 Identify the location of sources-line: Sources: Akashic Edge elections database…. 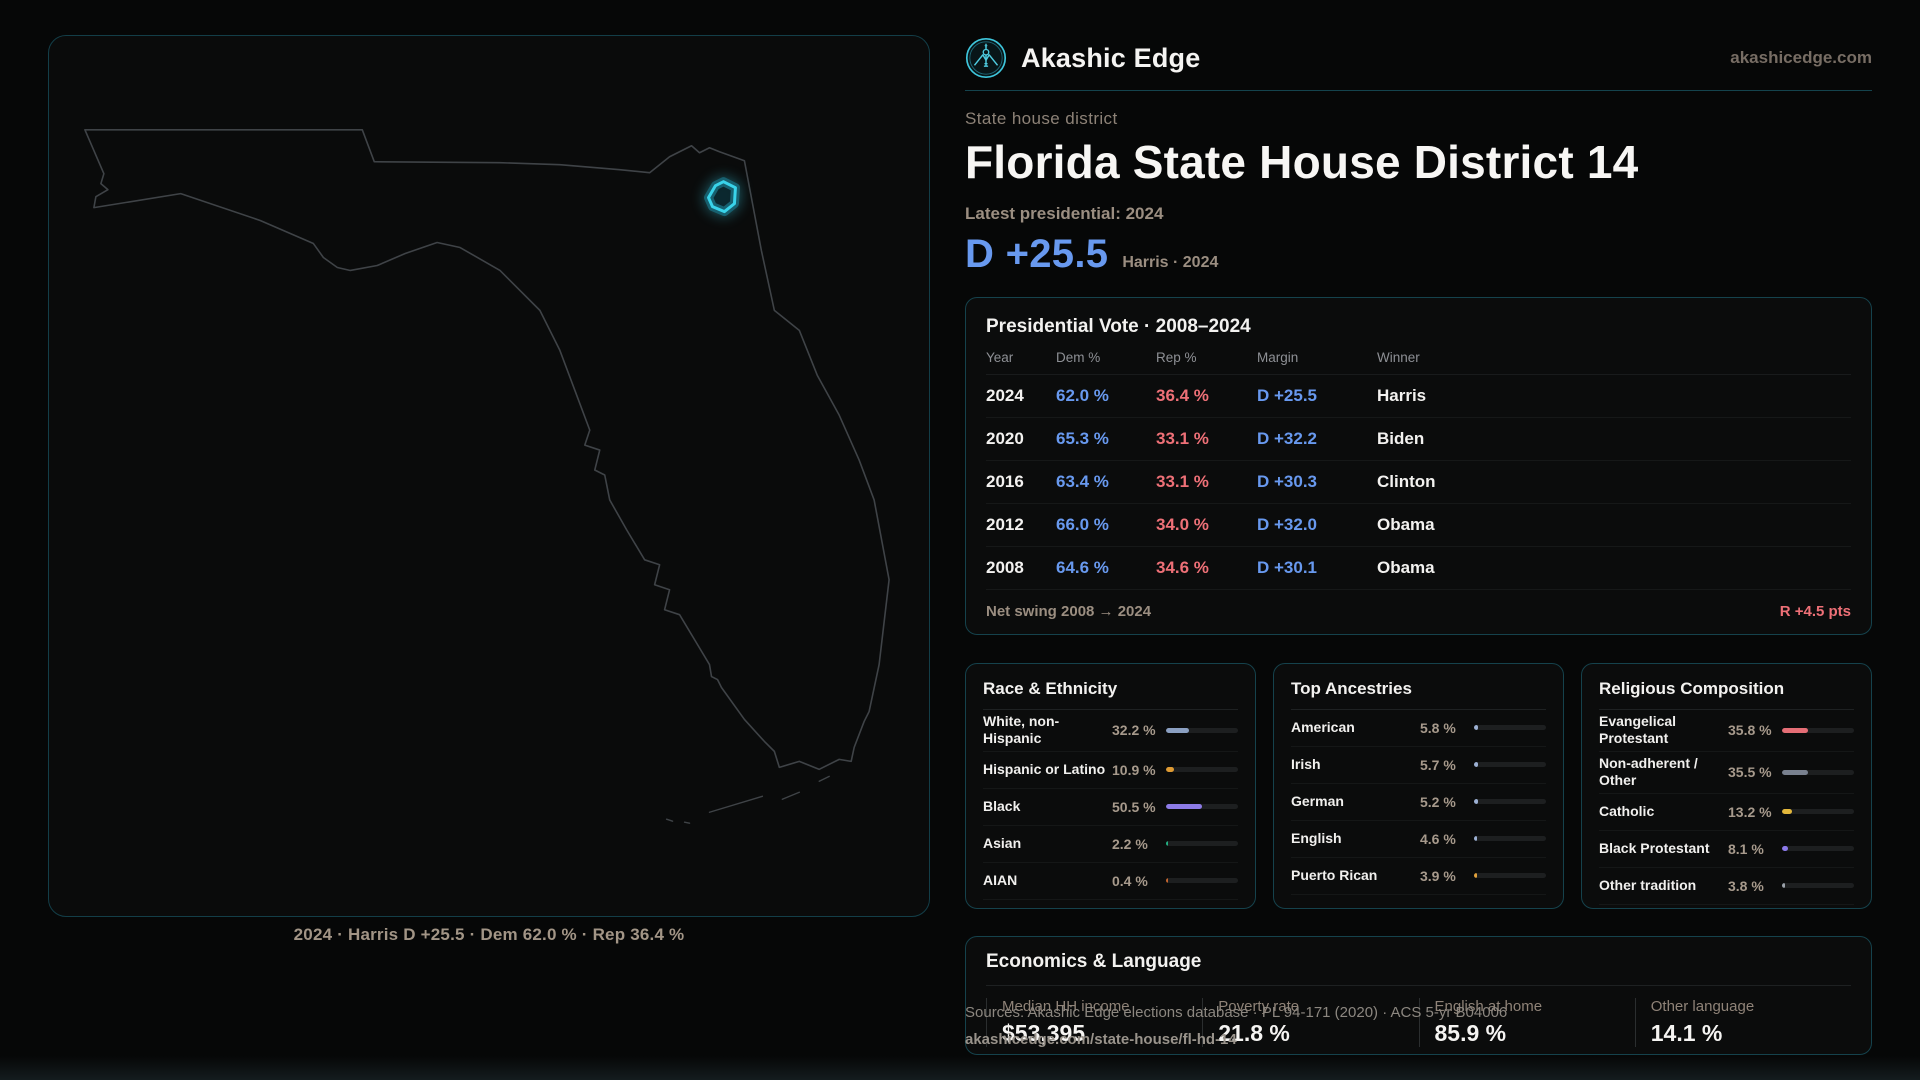
(1236, 1012).